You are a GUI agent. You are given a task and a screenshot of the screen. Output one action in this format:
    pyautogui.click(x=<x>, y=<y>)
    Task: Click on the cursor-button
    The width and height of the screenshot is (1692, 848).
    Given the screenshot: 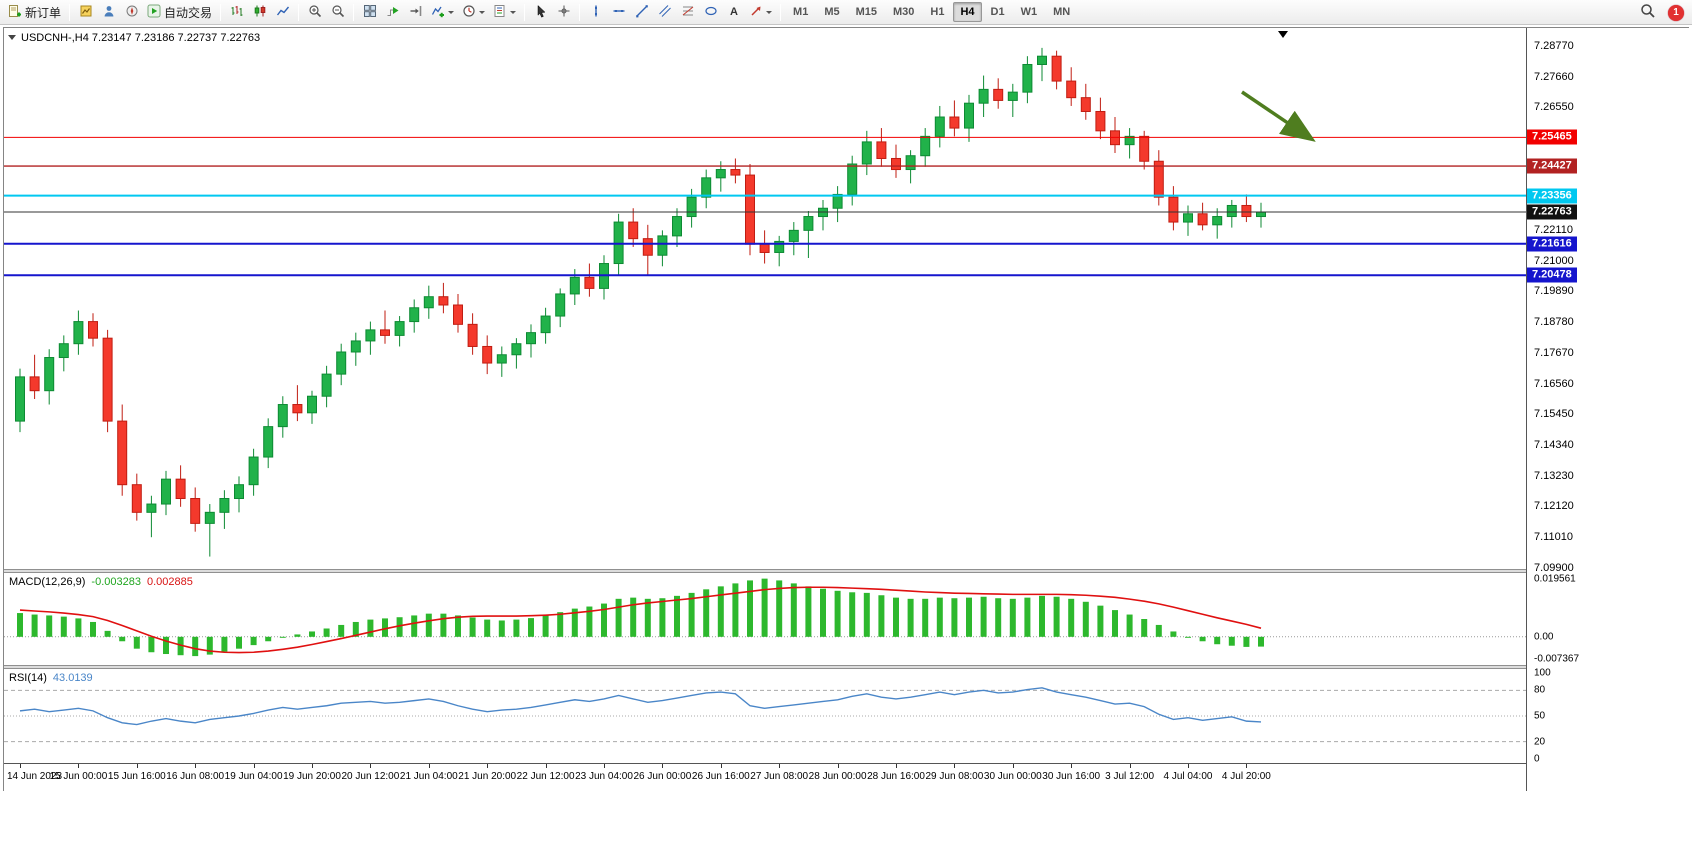 What is the action you would take?
    pyautogui.click(x=540, y=12)
    